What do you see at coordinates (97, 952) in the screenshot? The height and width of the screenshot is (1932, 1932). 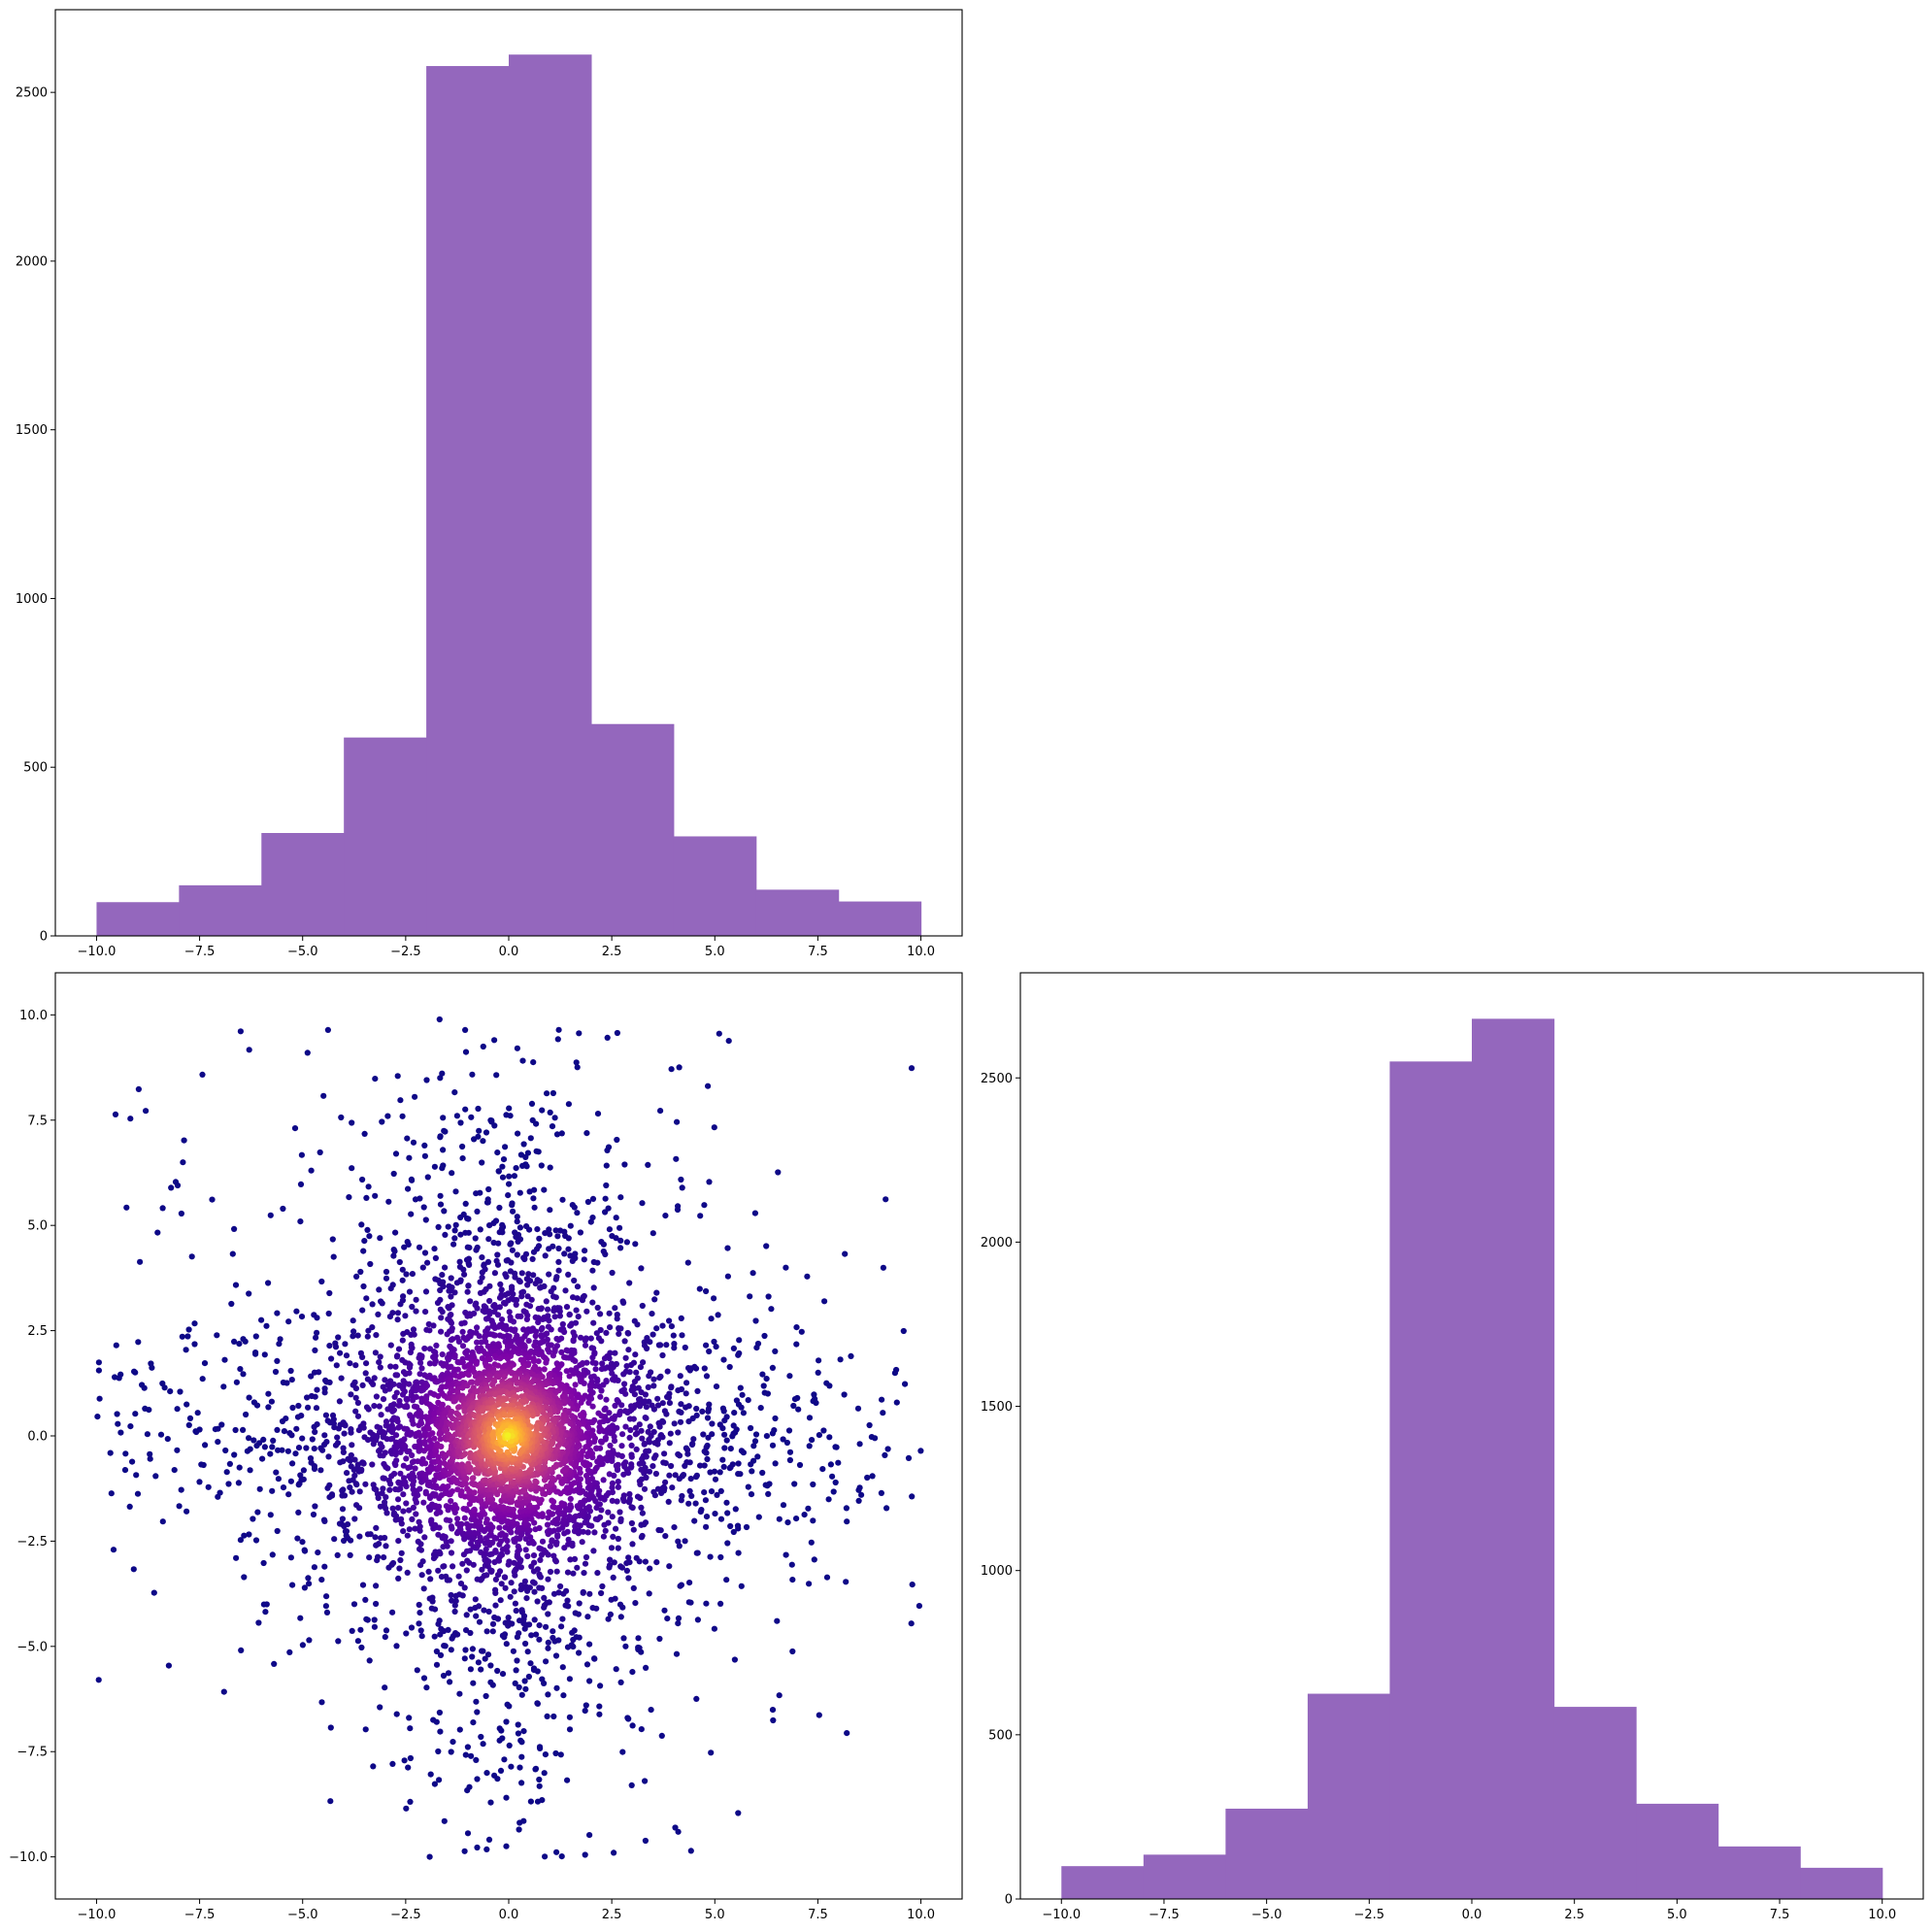 I see `histogram-x-tick-label: −10.0` at bounding box center [97, 952].